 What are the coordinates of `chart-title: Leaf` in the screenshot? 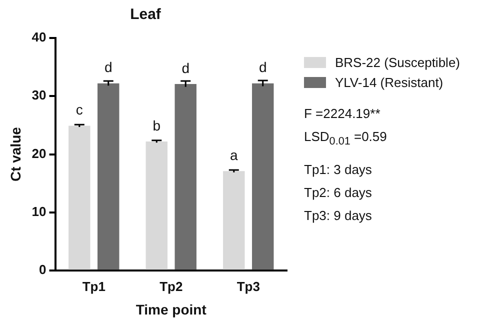 It's located at (146, 15).